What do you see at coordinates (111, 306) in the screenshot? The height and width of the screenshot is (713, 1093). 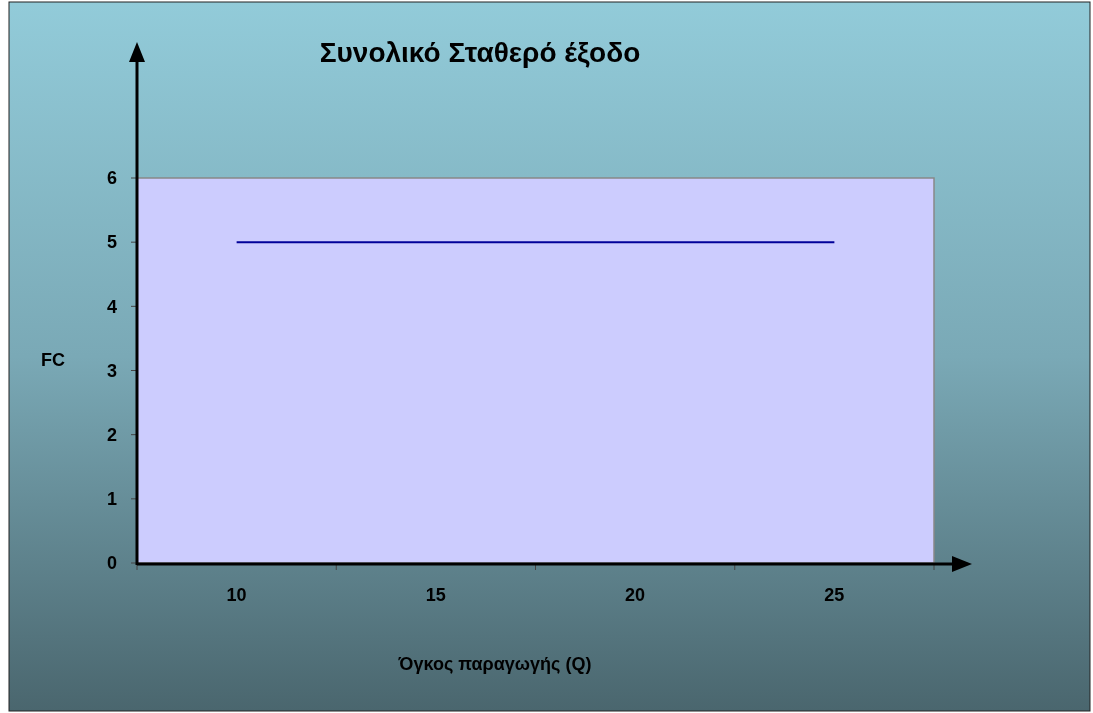 I see `y-tick-label: 4` at bounding box center [111, 306].